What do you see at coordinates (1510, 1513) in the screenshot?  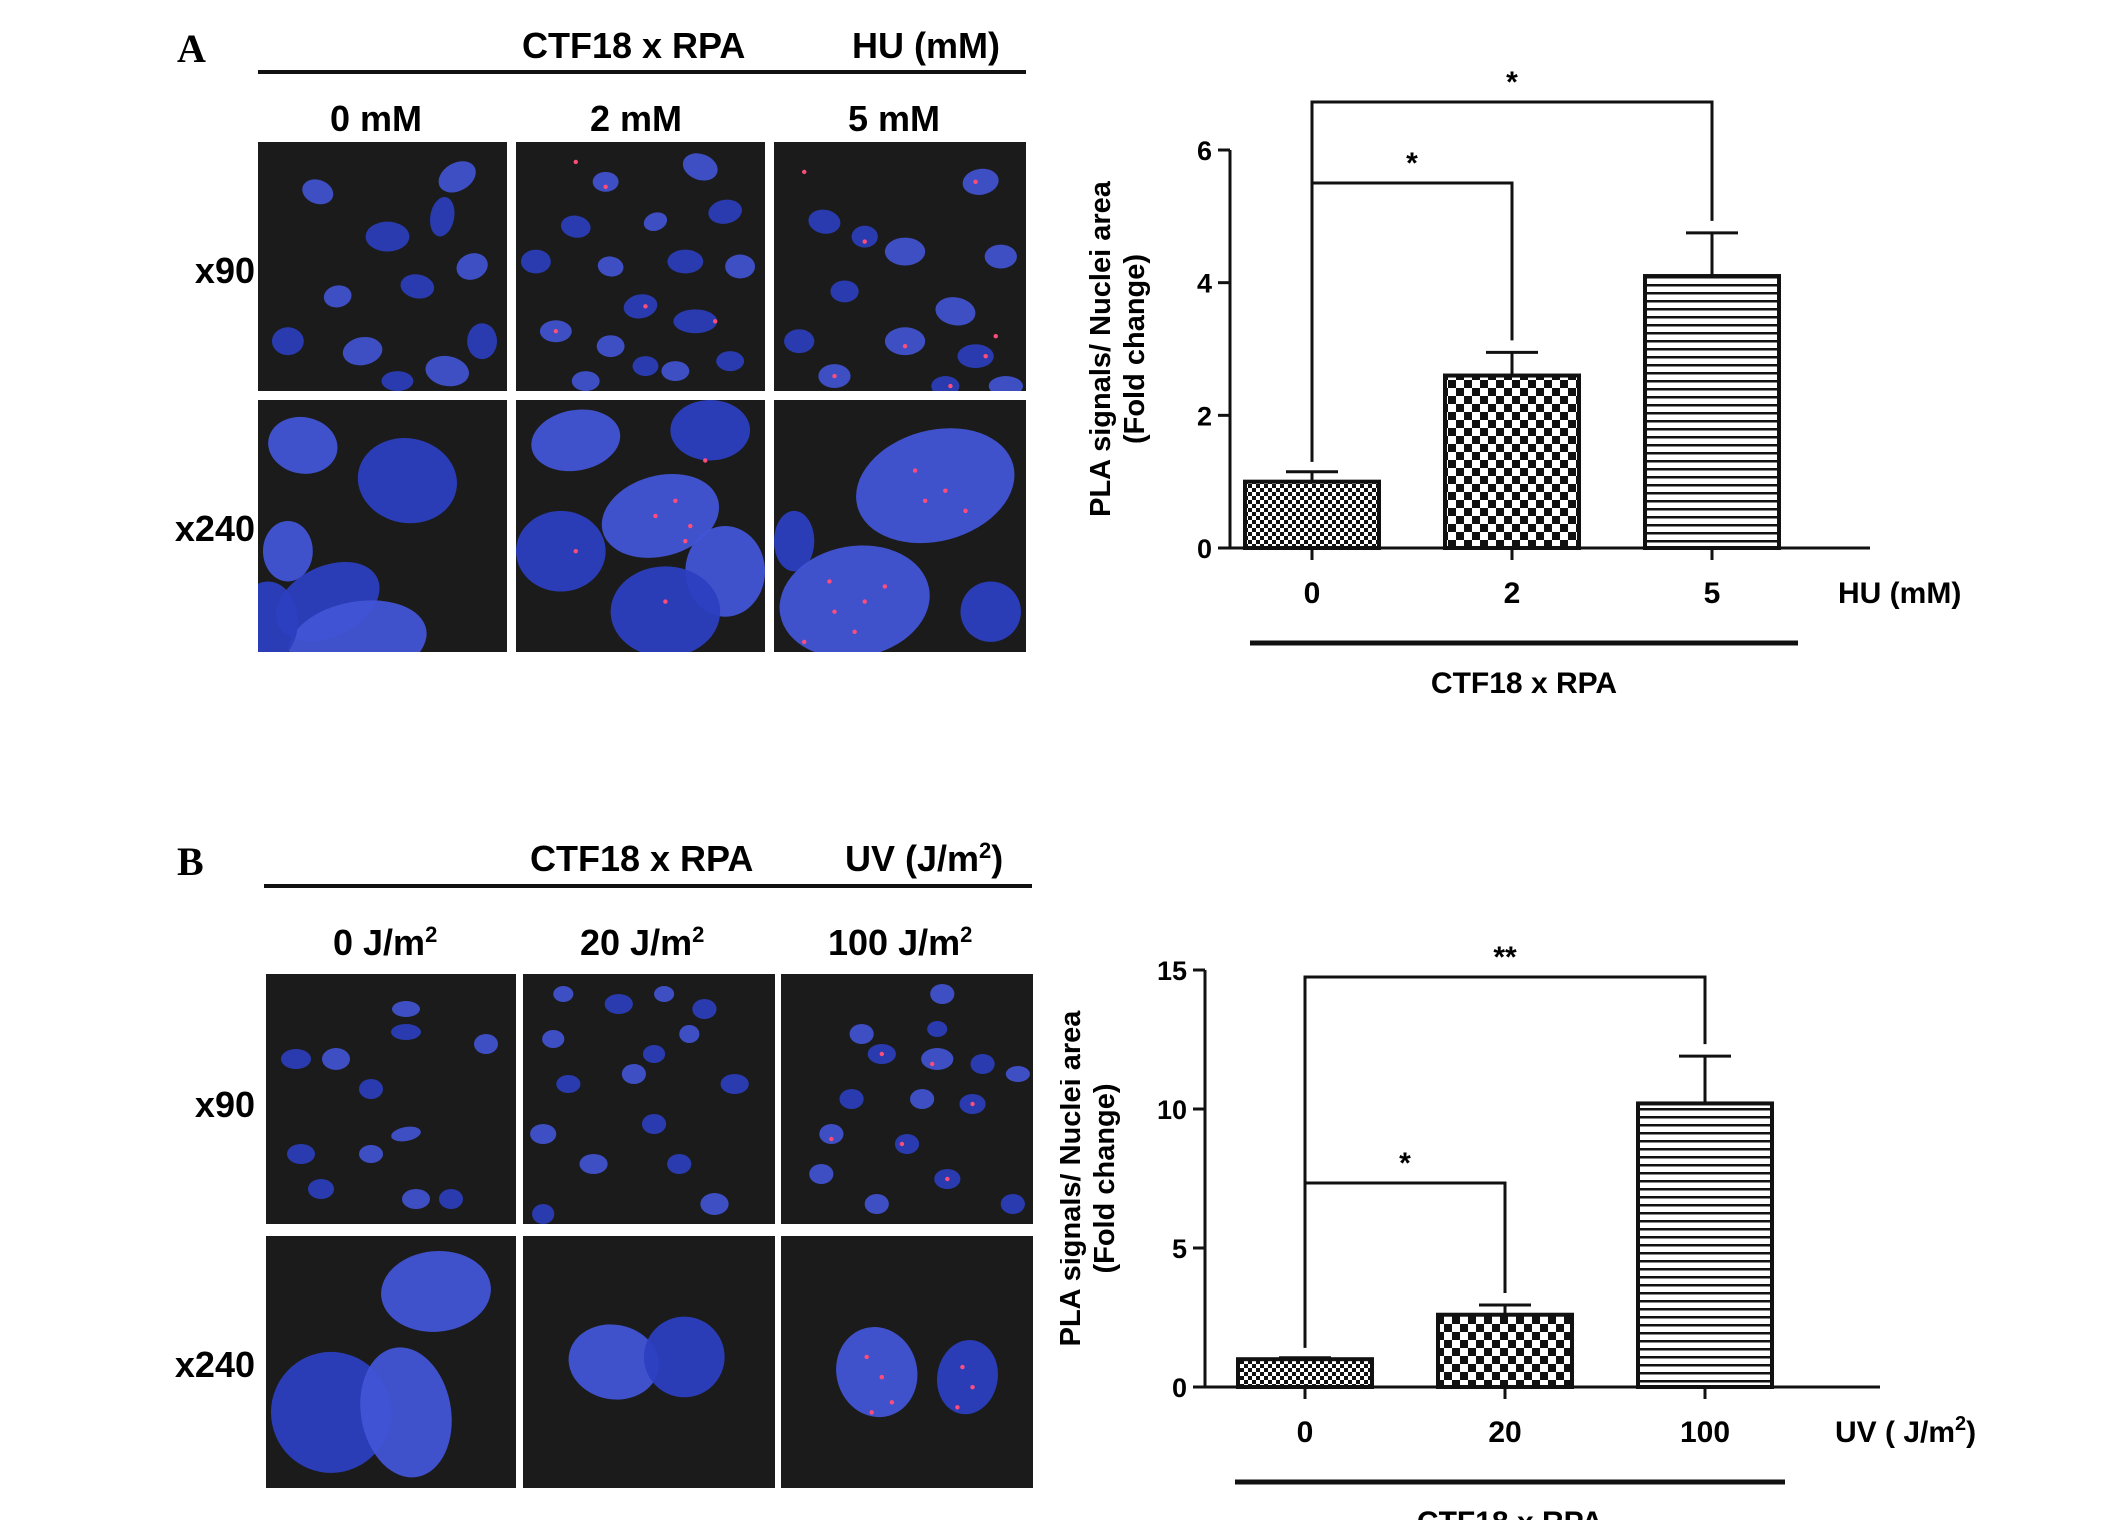 I see `group-label: CTF18 x RPA` at bounding box center [1510, 1513].